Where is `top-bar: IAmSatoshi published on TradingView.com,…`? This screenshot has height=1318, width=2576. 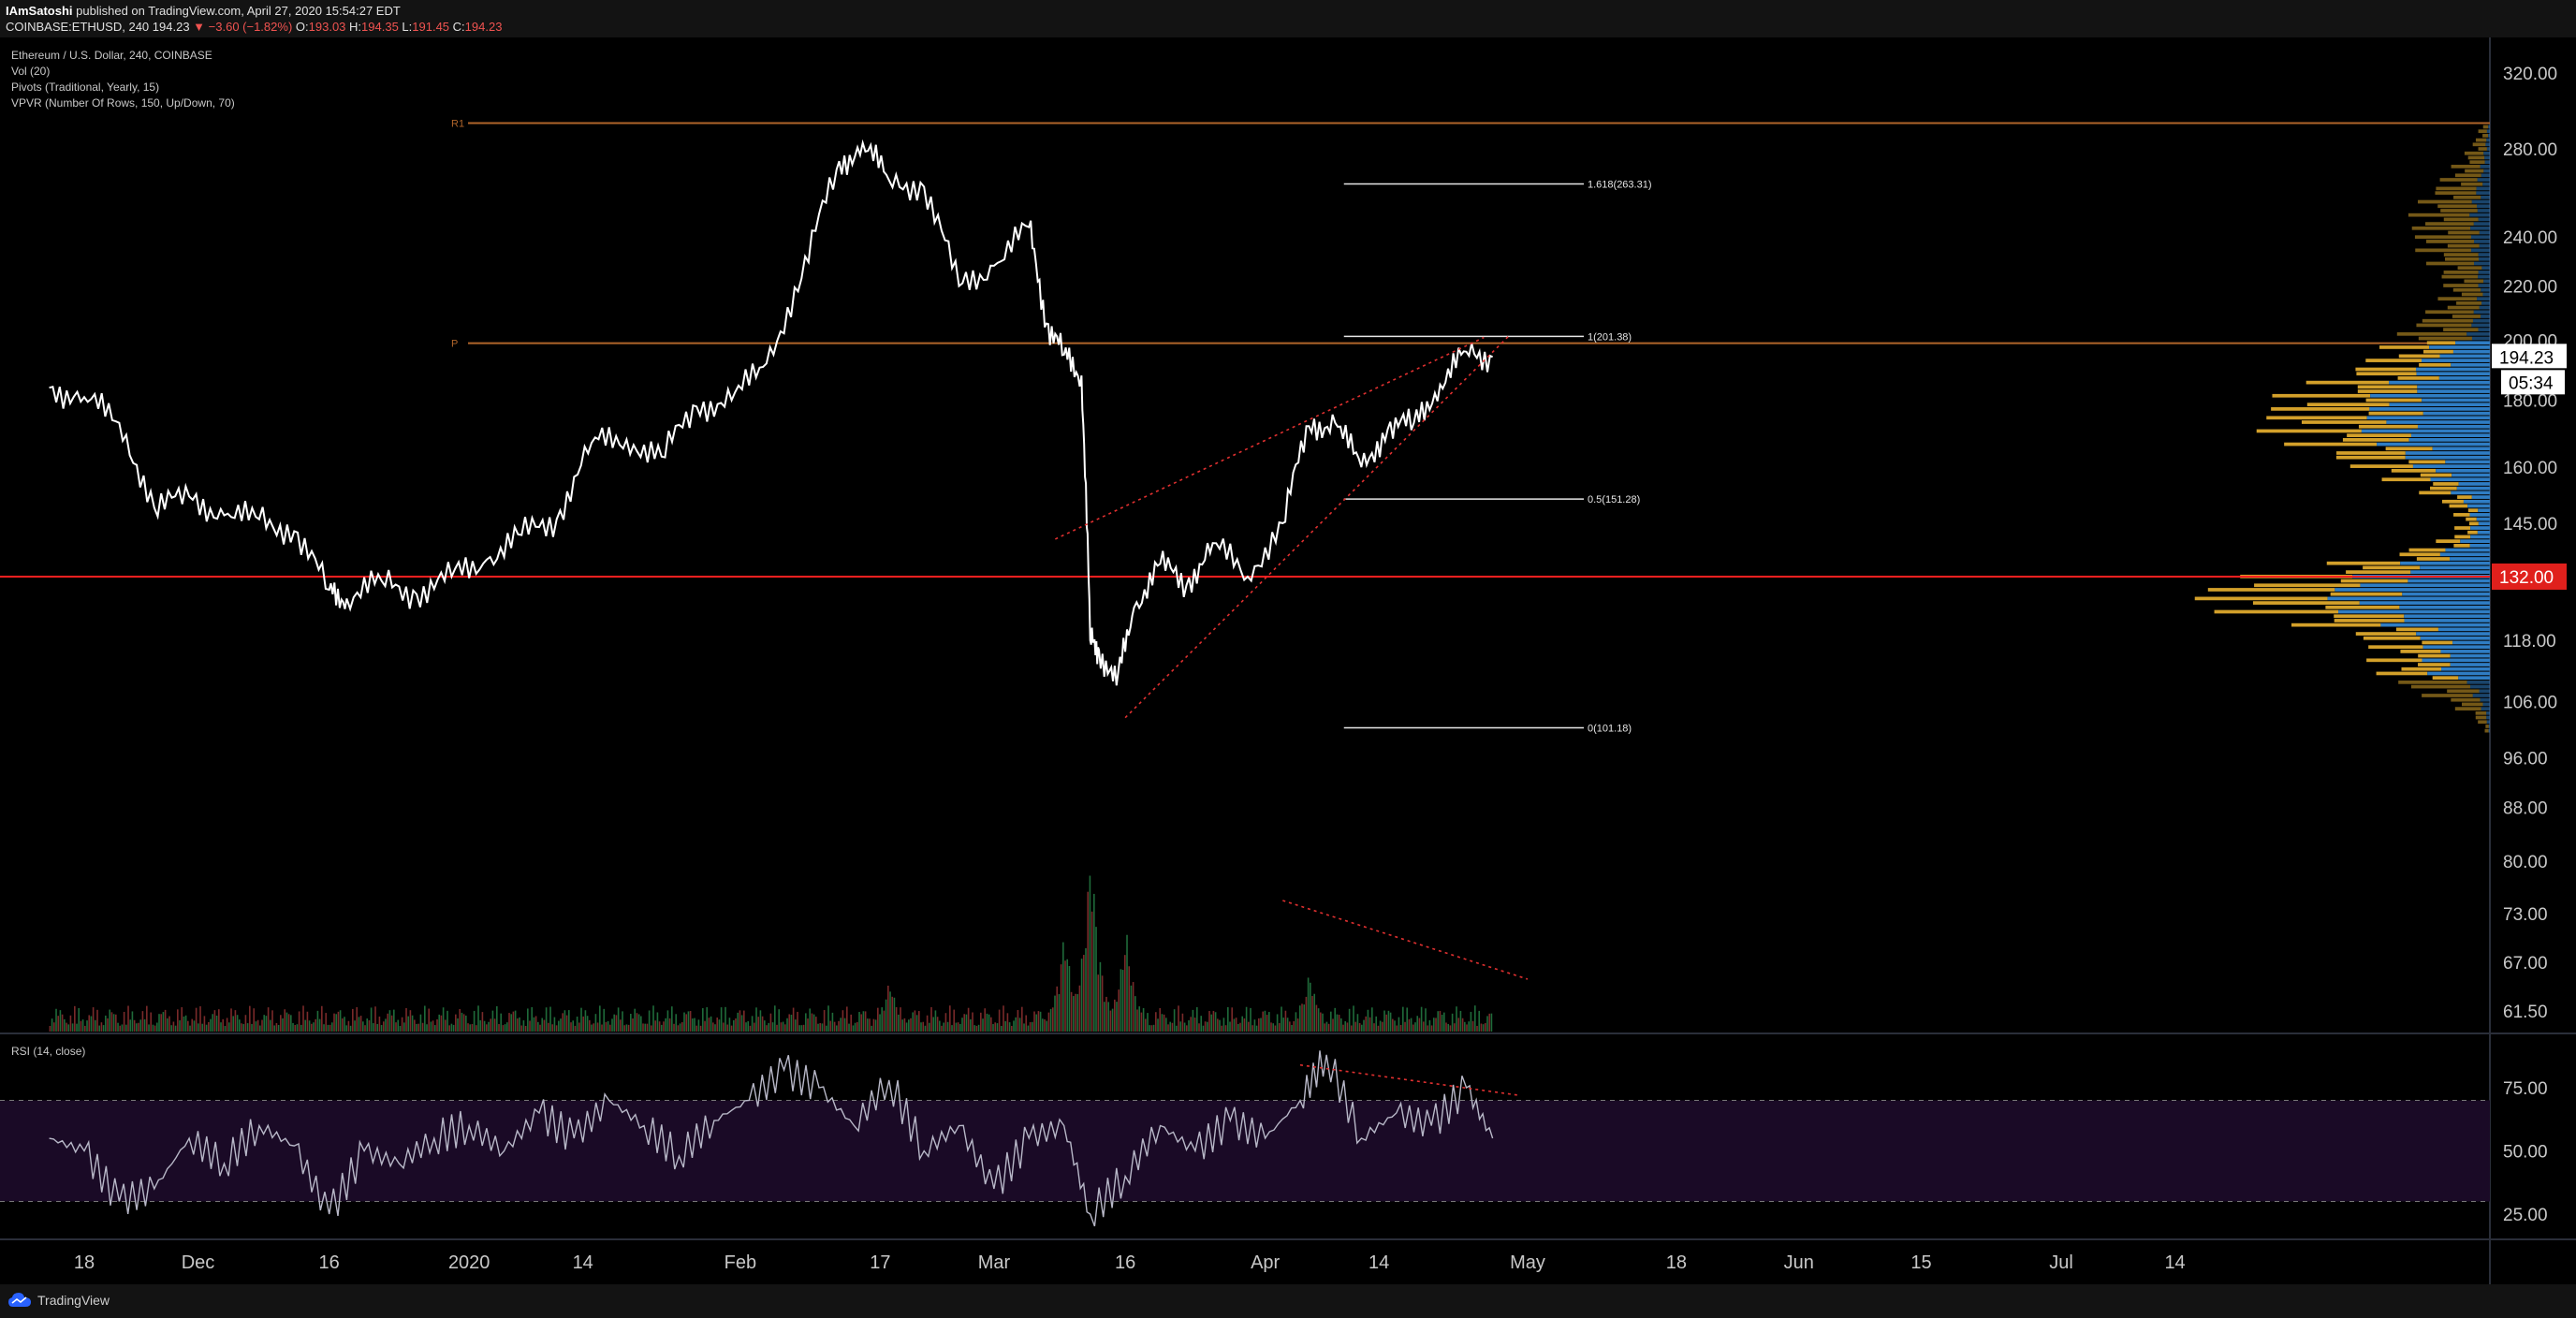 top-bar: IAmSatoshi published on TradingView.com,… is located at coordinates (1288, 18).